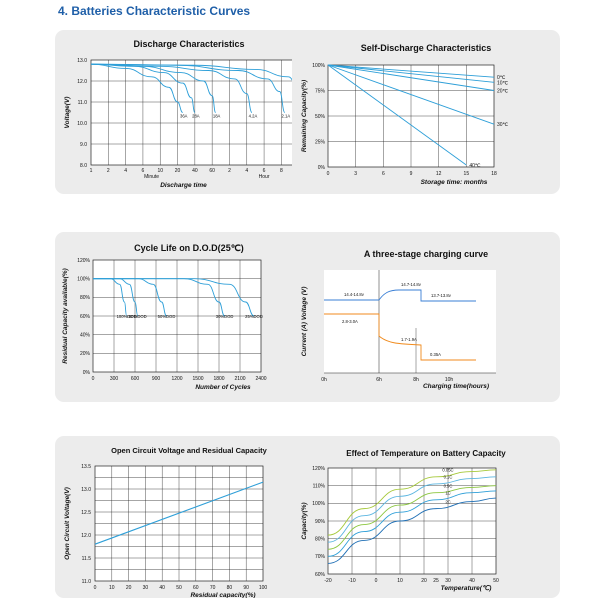 This screenshot has width=600, height=600. Describe the element at coordinates (151, 177) in the screenshot. I see `discharge-group-minute: Minute` at that location.